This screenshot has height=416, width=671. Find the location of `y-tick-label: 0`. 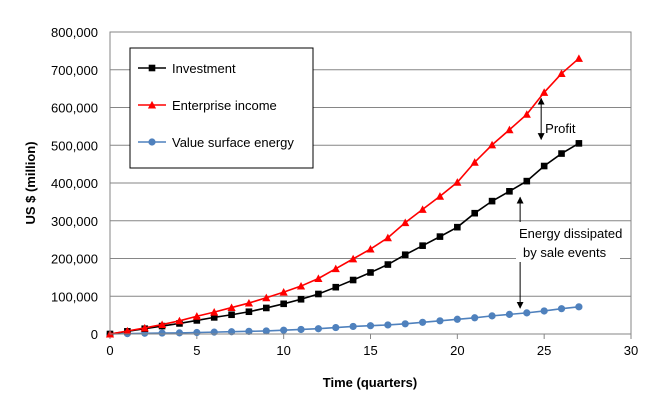

y-tick-label: 0 is located at coordinates (94, 334).